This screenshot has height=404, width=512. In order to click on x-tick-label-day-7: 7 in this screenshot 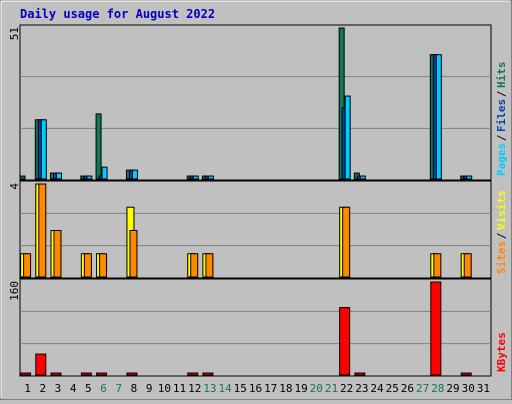, I will do `click(118, 388)`.